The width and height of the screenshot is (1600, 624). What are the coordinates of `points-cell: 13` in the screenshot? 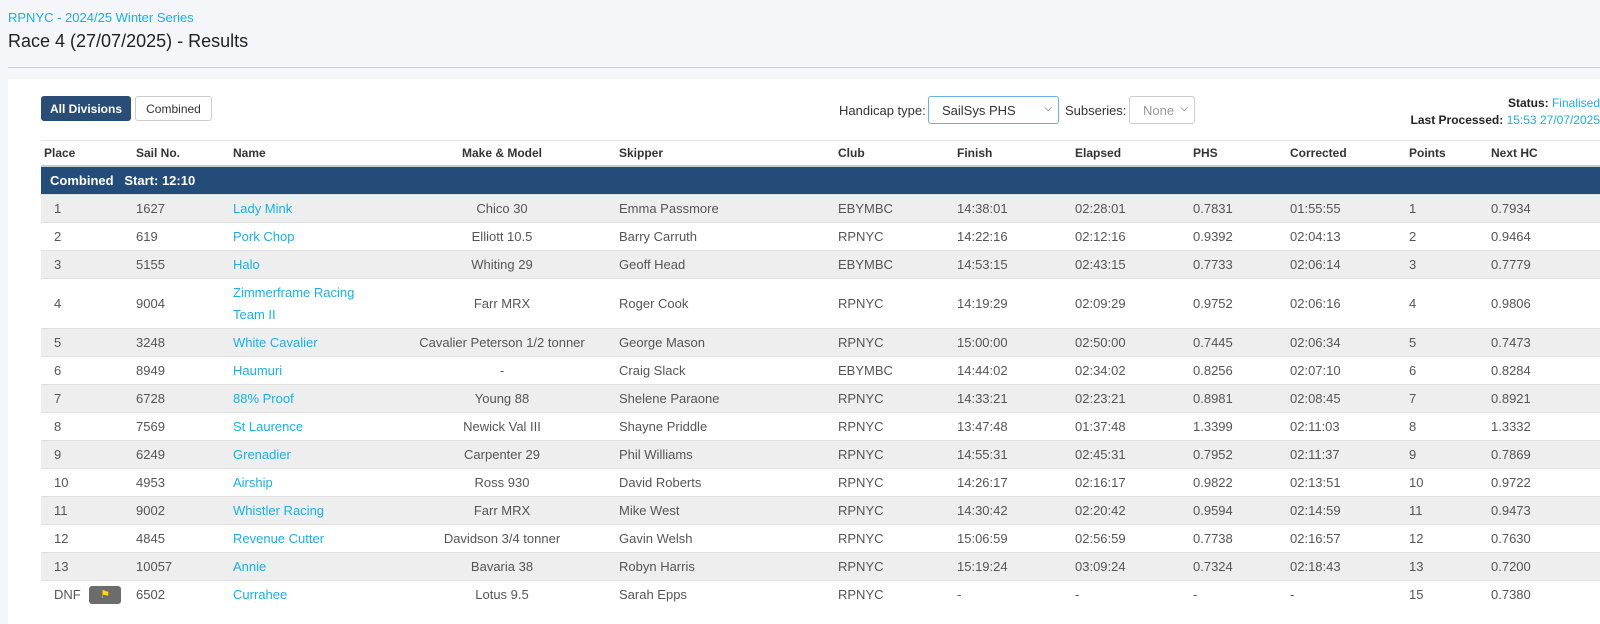 It's located at (1447, 566).